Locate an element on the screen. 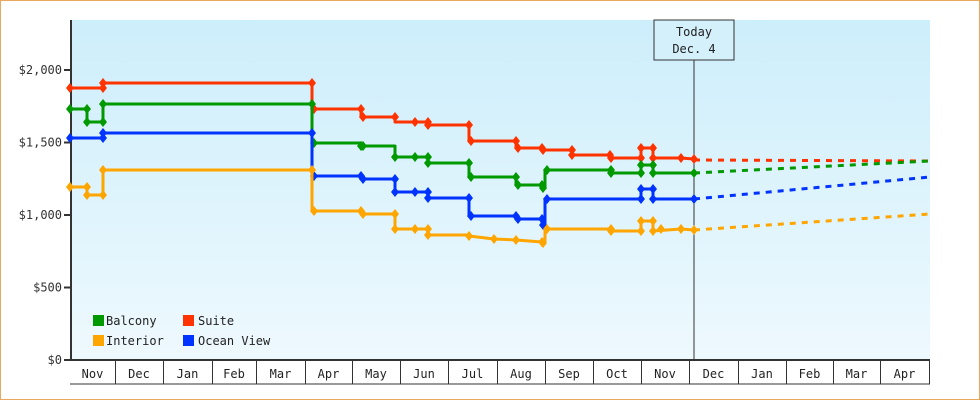 The height and width of the screenshot is (400, 980). legend-item-suite: Suite is located at coordinates (208, 321).